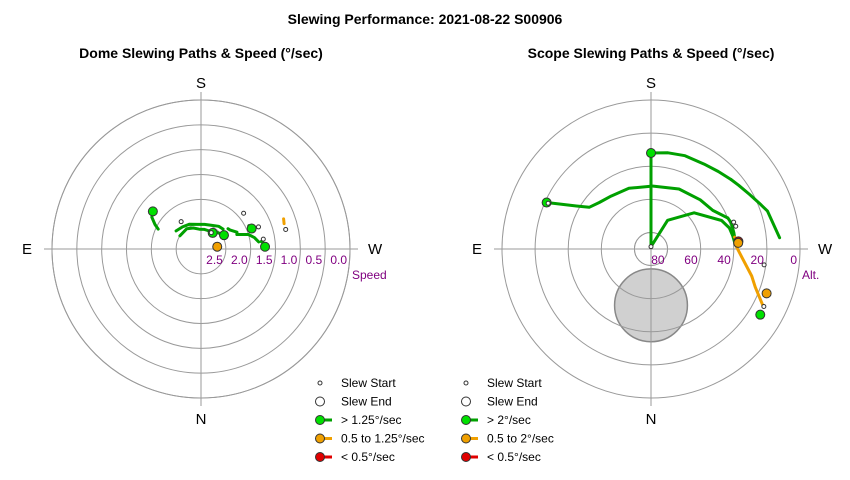 This screenshot has height=480, width=850. Describe the element at coordinates (239, 260) in the screenshot. I see `radial-tick-label: 2.0` at that location.